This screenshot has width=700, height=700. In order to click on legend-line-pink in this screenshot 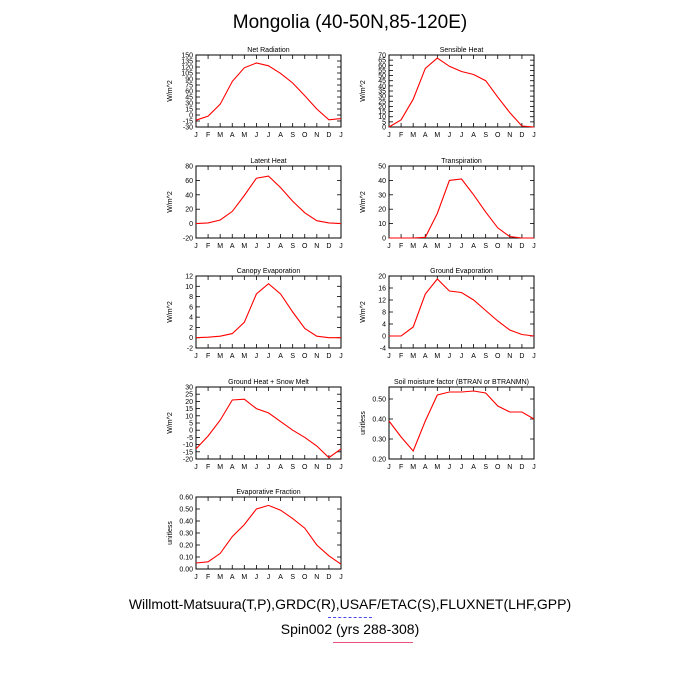, I will do `click(373, 642)`.